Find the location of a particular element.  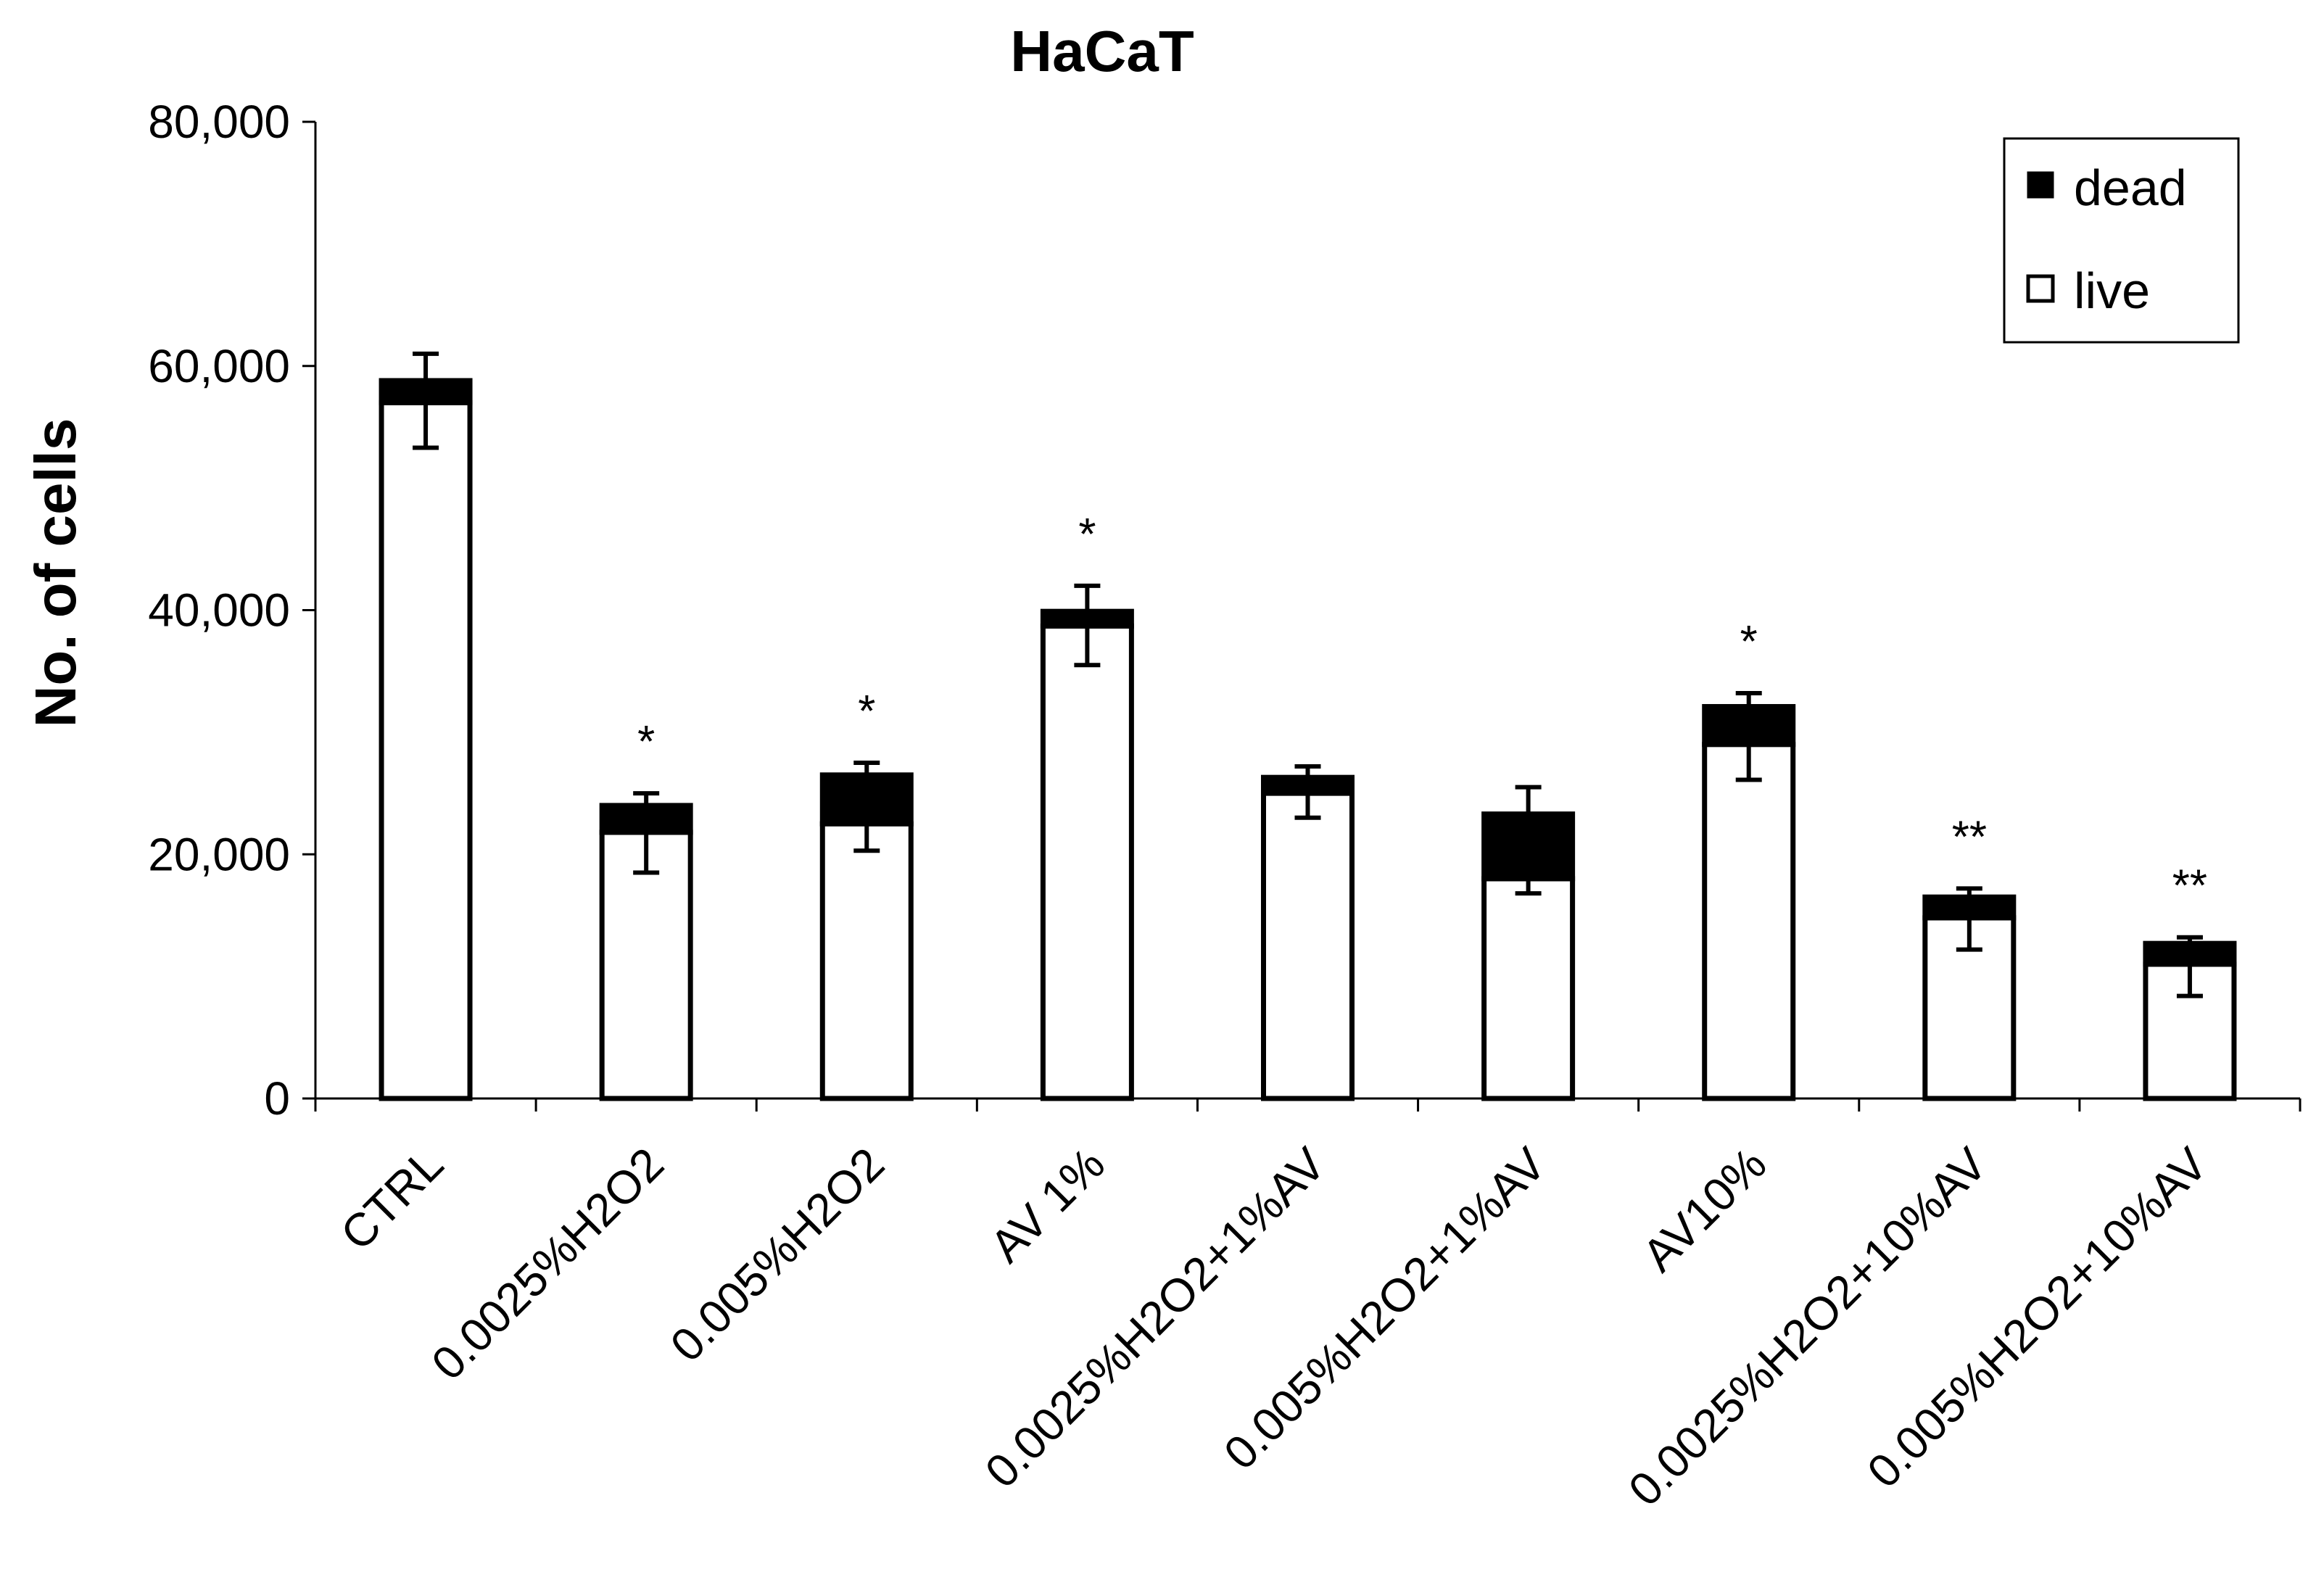

x-tick-label: CTRL is located at coordinates (392, 1199).